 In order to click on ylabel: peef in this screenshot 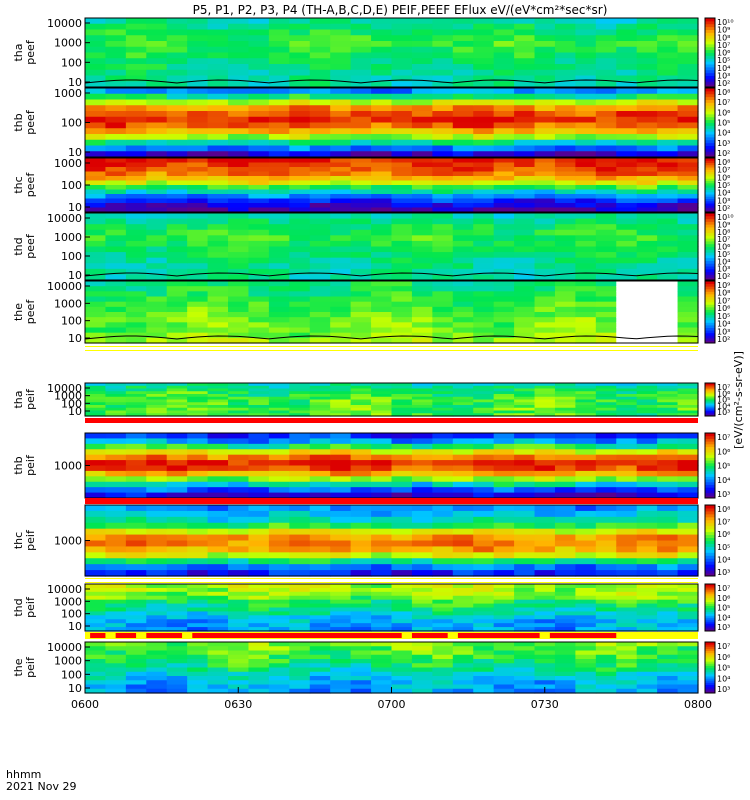, I will do `click(30, 52)`.